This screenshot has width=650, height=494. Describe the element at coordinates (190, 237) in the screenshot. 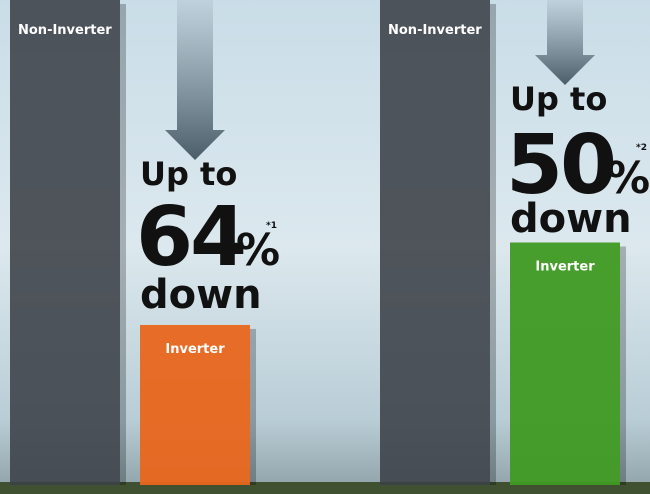

I see `annotation-value: 64` at that location.